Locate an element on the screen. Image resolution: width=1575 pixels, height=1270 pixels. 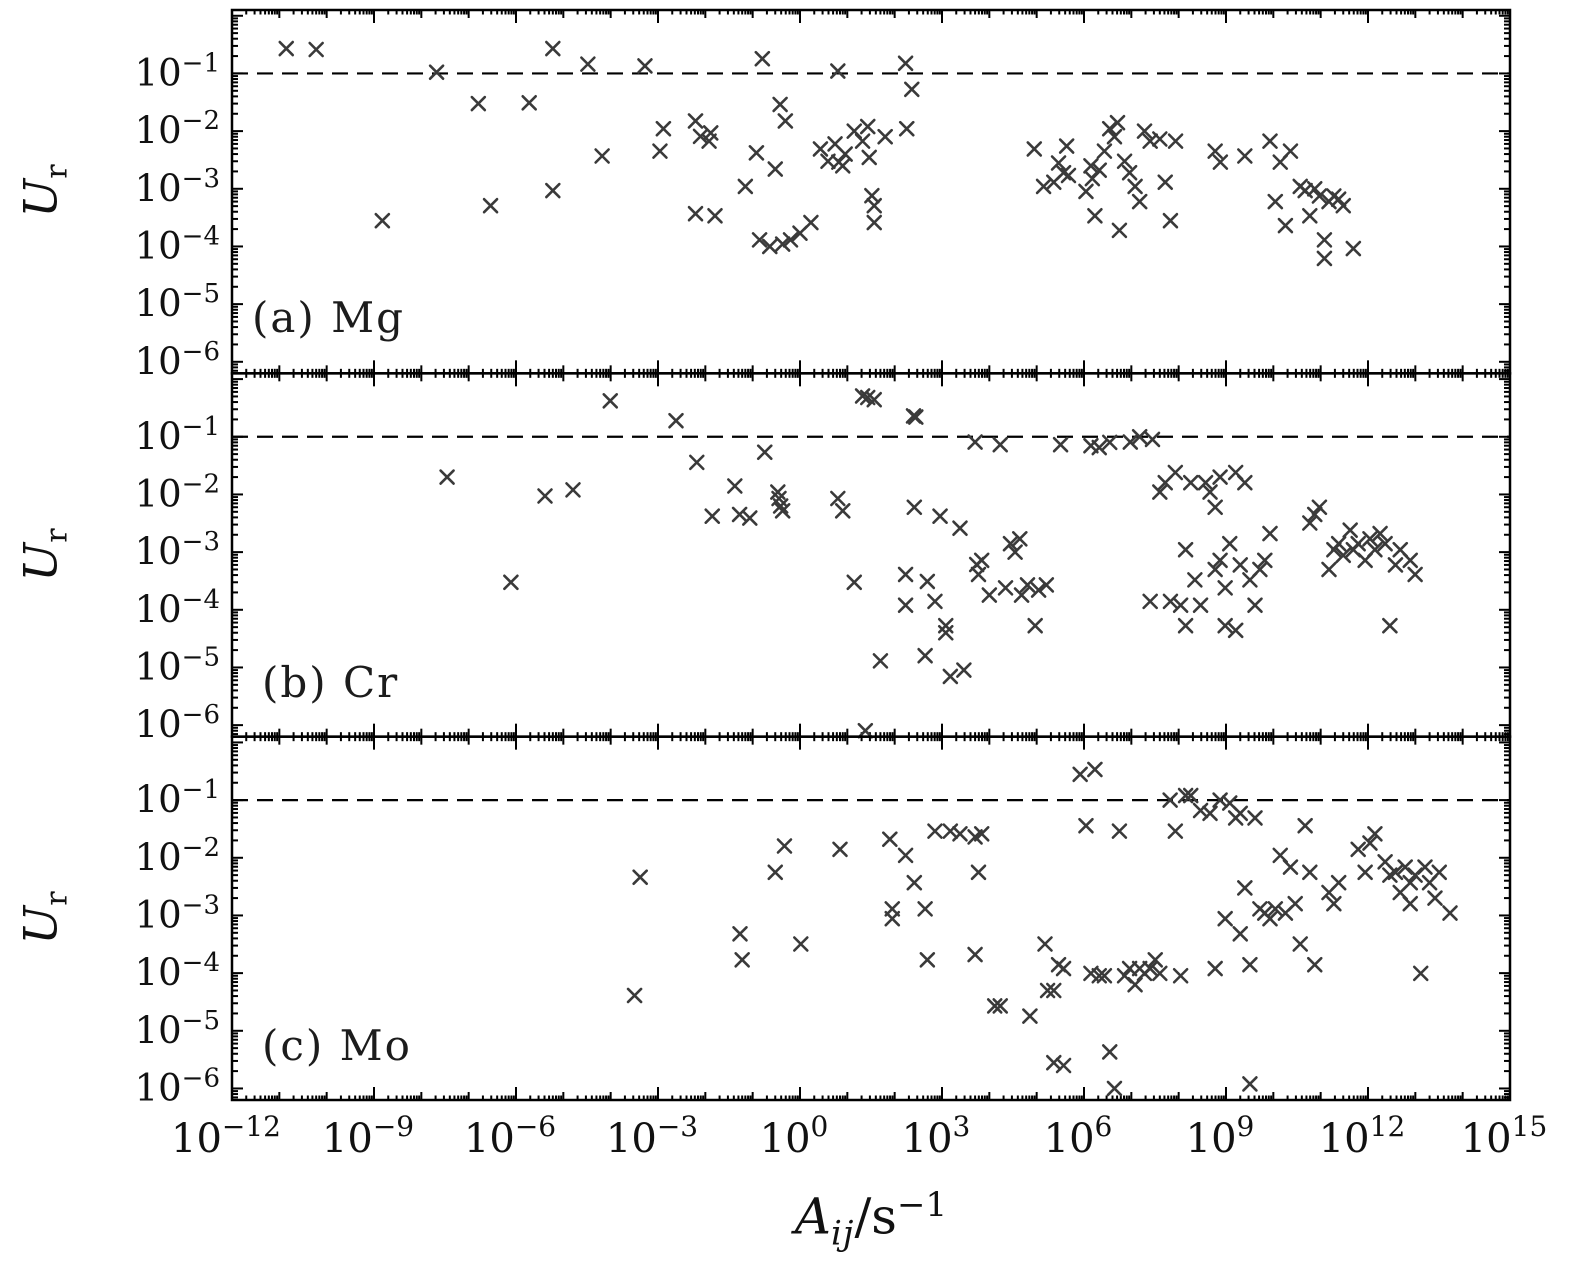
svg-text: 10⁻⁵ is located at coordinates (177, 1029).